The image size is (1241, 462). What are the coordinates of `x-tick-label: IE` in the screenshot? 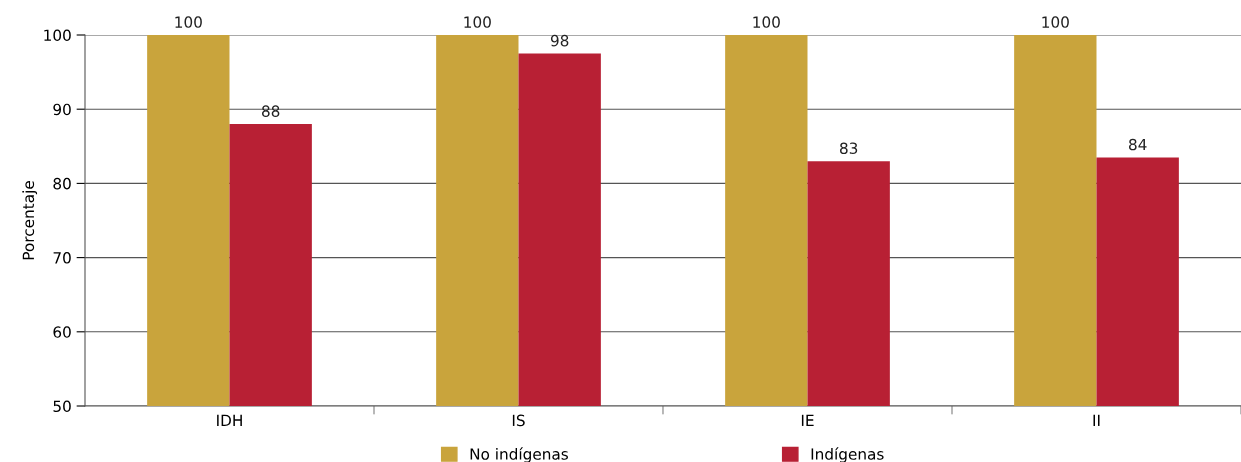 It's located at (807, 420).